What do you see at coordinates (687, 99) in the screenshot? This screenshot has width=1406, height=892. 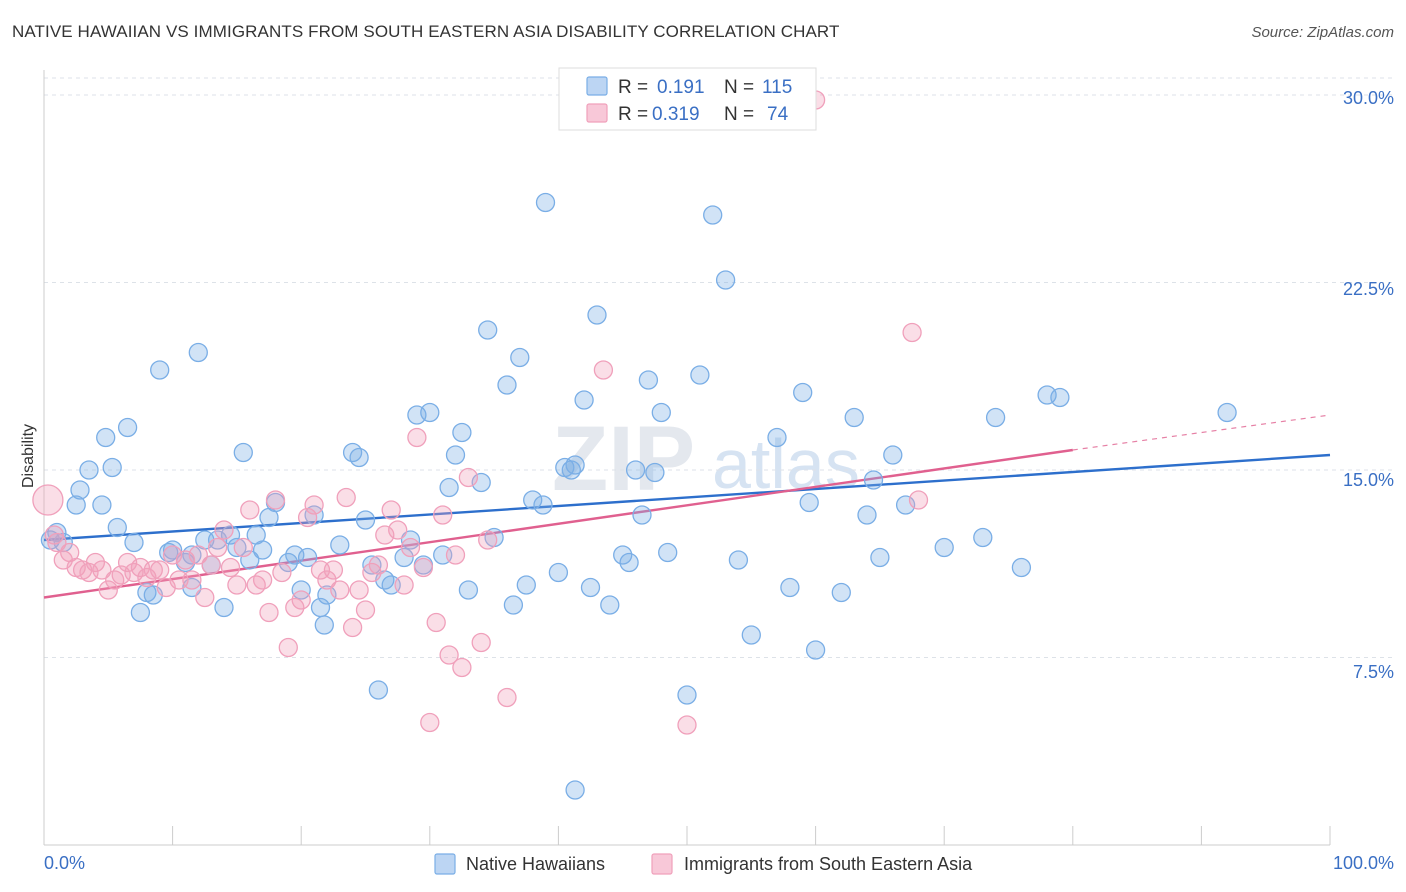 I see `stats-legend: R = 0.191 N = 115 R = 0.319 N = 74` at bounding box center [687, 99].